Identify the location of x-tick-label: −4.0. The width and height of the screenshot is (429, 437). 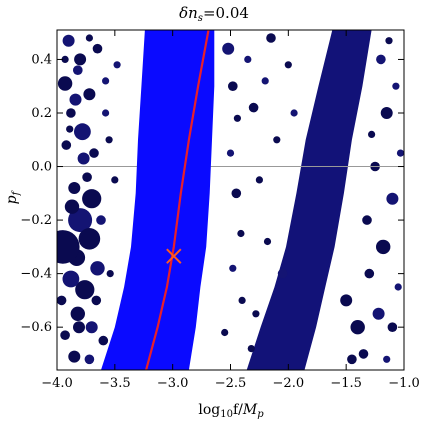
(57, 383).